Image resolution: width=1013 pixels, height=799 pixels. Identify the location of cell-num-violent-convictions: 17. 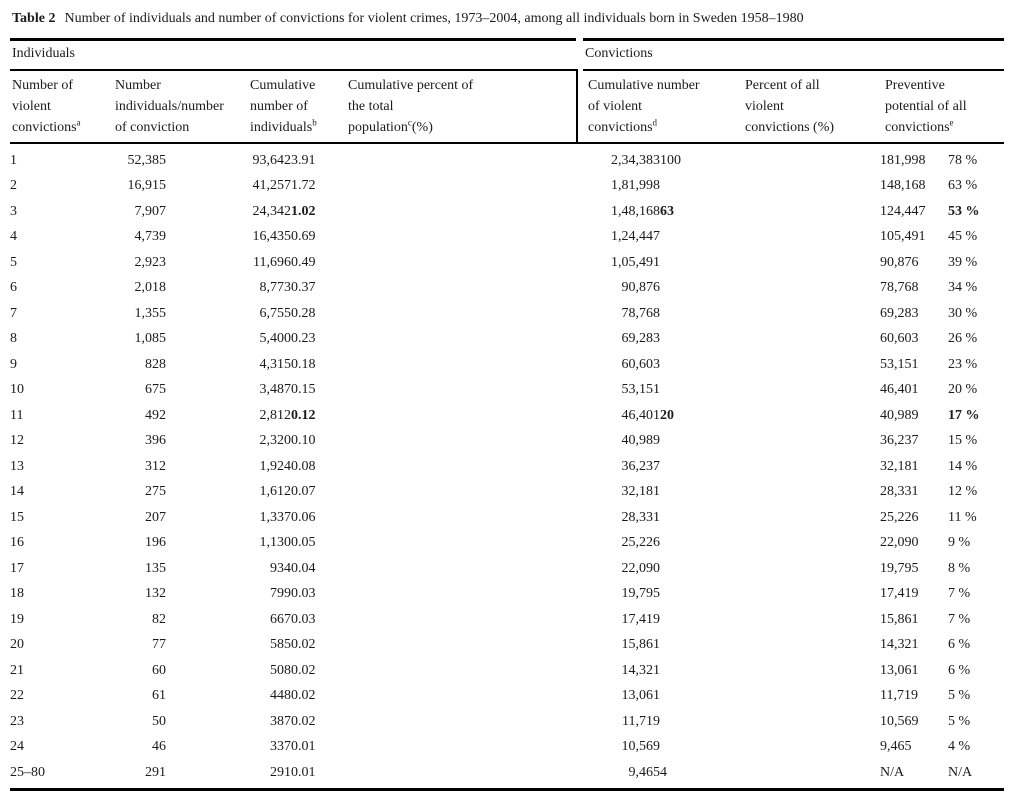
(17, 568).